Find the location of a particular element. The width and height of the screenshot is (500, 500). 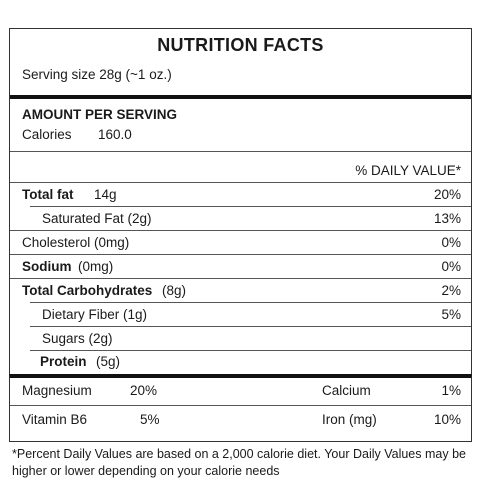

nutrient-sodium-amount: (0mg) is located at coordinates (96, 266).